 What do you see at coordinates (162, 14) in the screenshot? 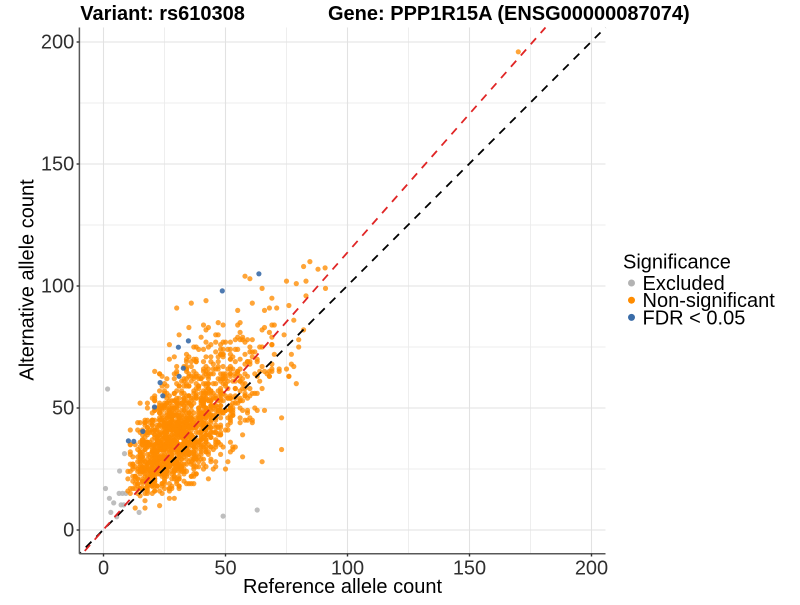
I see `svg-text: Variant: rs610308` at bounding box center [162, 14].